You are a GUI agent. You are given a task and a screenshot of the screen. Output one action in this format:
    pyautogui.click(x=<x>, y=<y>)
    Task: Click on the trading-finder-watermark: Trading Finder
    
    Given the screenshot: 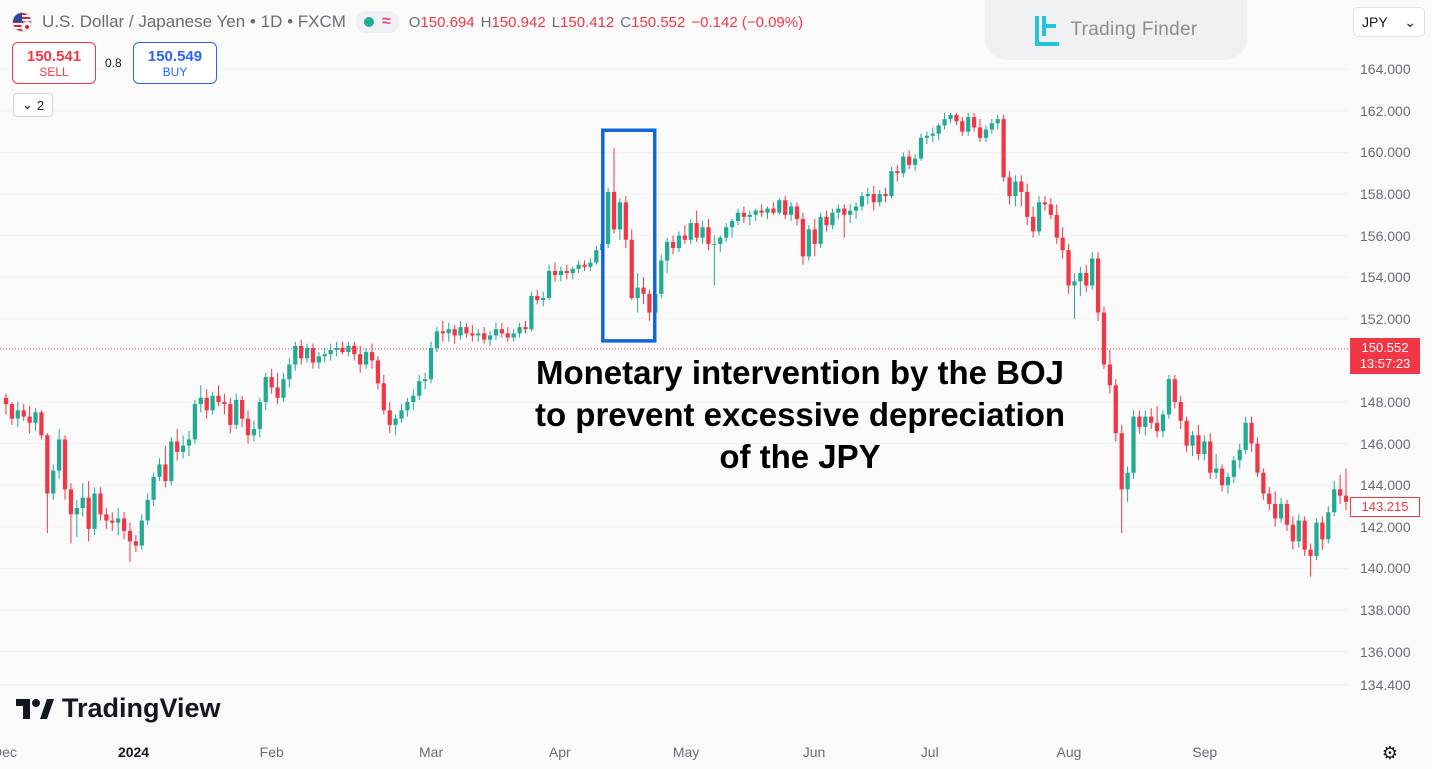 What is the action you would take?
    pyautogui.click(x=1116, y=30)
    